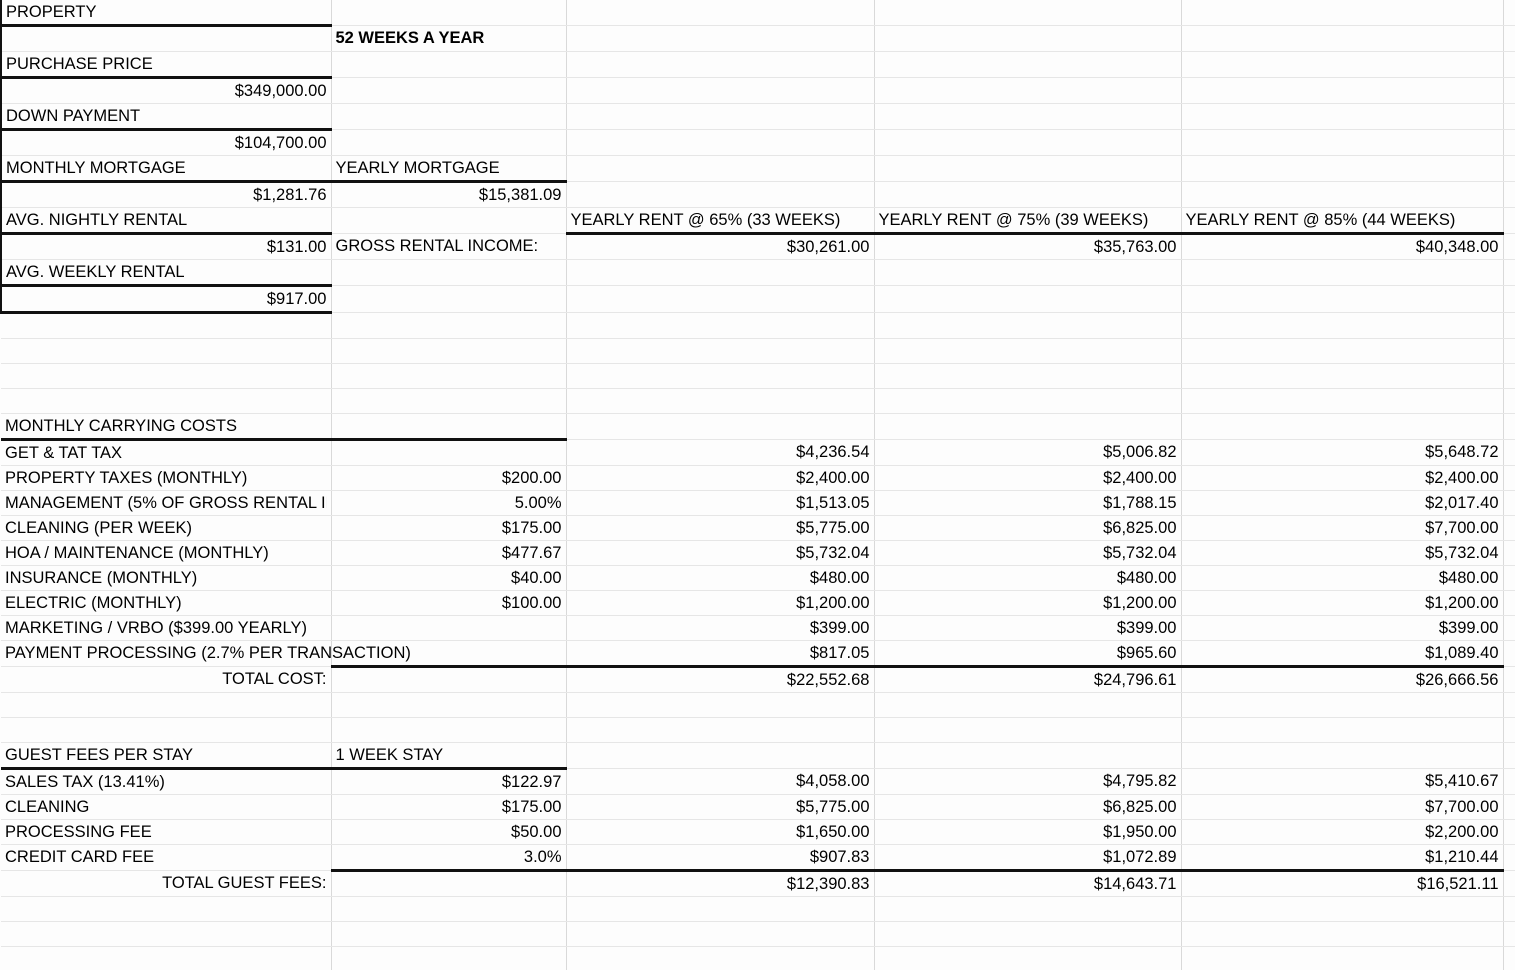 This screenshot has width=1515, height=970. Describe the element at coordinates (1342, 578) in the screenshot. I see `cell-cost-85: $480.00` at that location.